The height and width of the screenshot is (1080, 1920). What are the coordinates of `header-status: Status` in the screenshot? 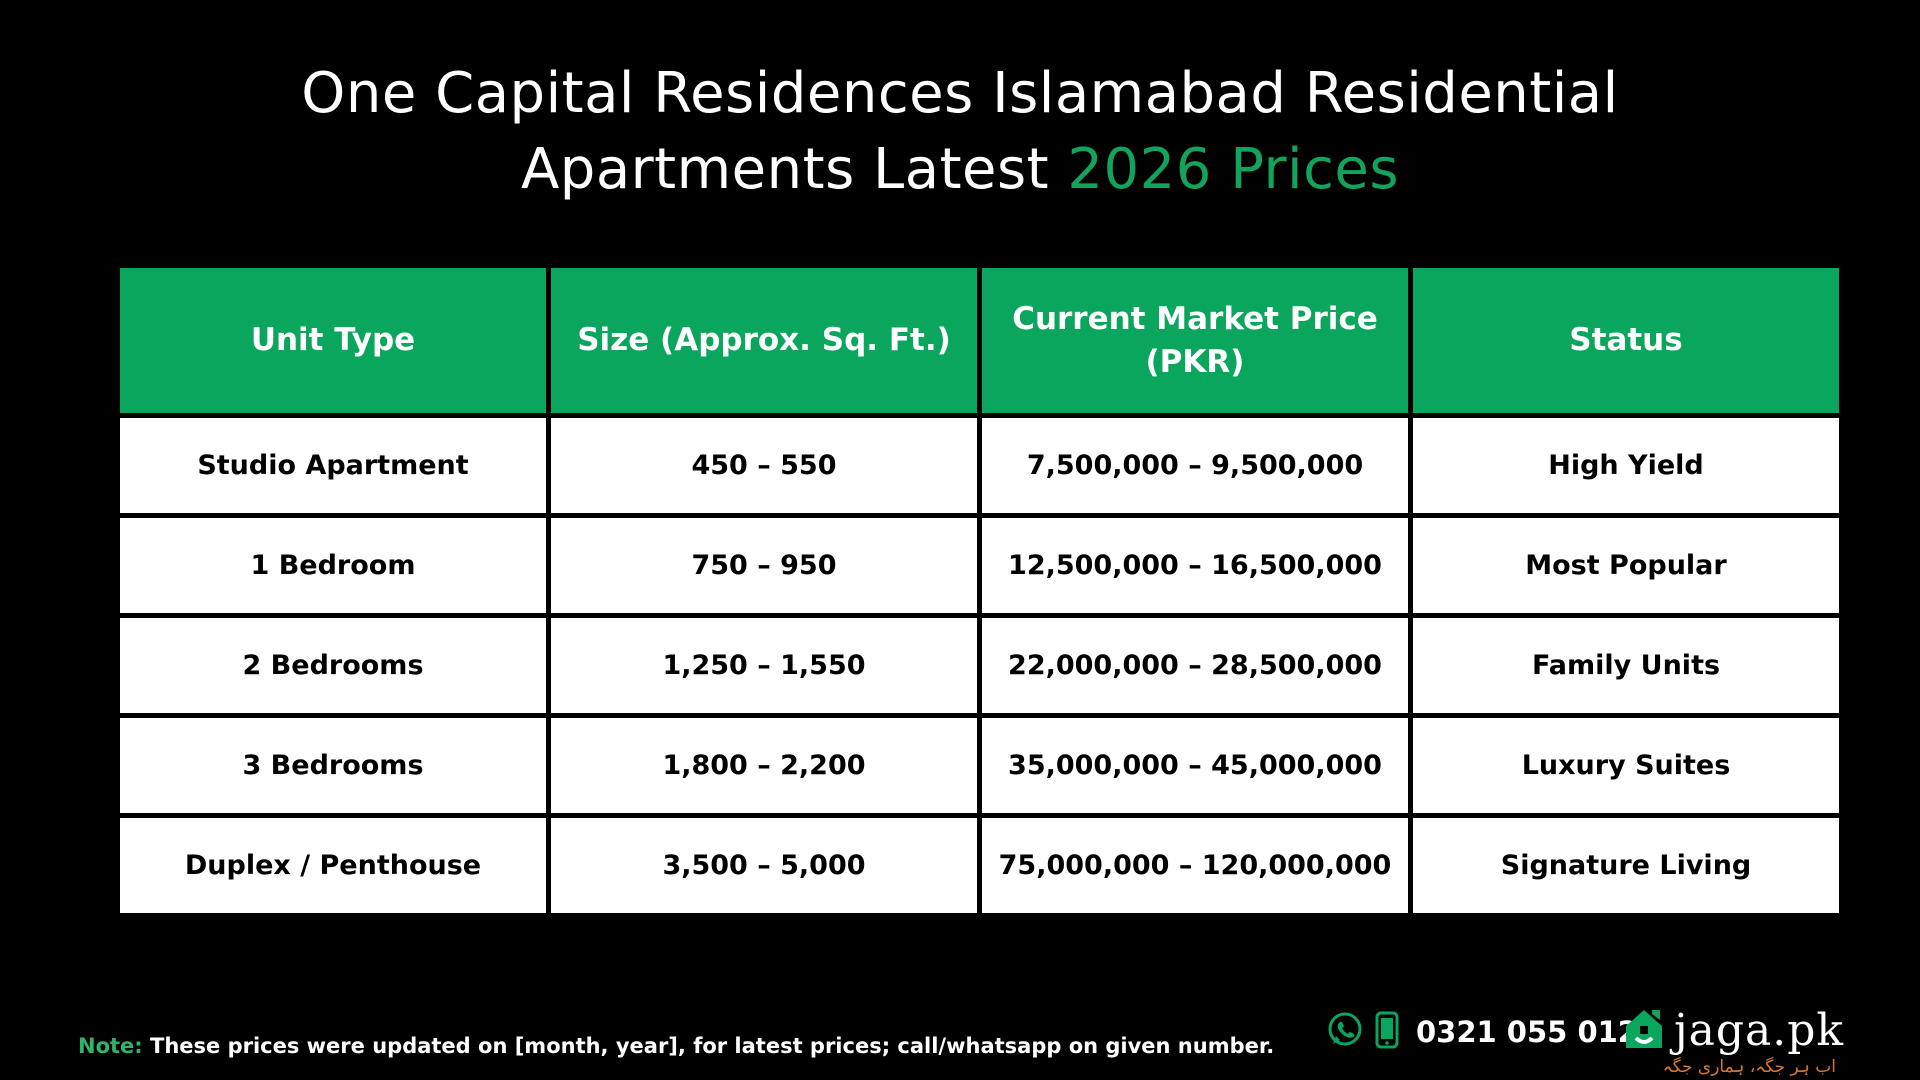 It's located at (1626, 340).